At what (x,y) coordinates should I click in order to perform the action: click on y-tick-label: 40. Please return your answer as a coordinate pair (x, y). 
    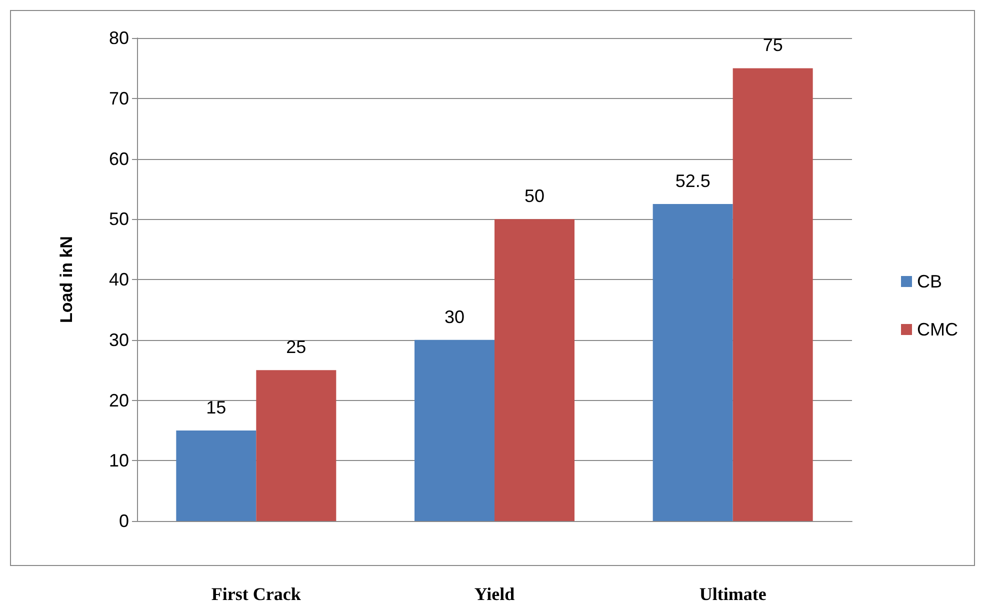
    Looking at the image, I should click on (118, 280).